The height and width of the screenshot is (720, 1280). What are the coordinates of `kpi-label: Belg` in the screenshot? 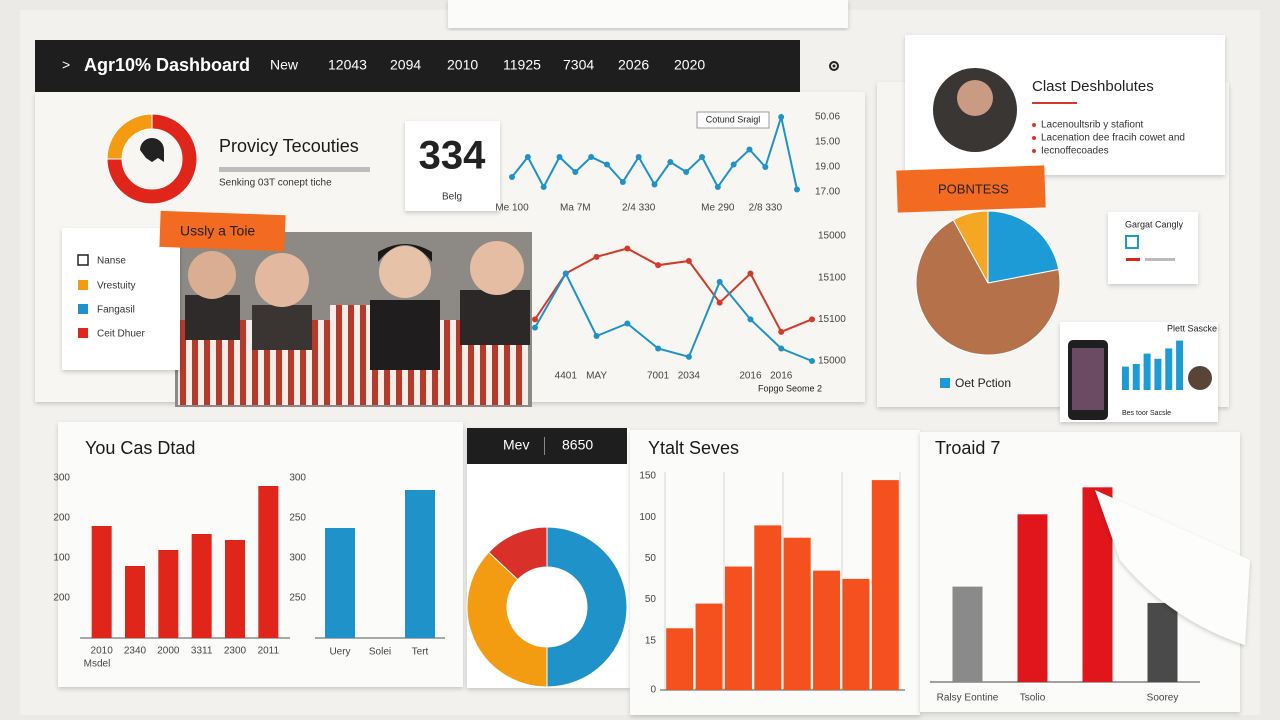 It's located at (452, 197).